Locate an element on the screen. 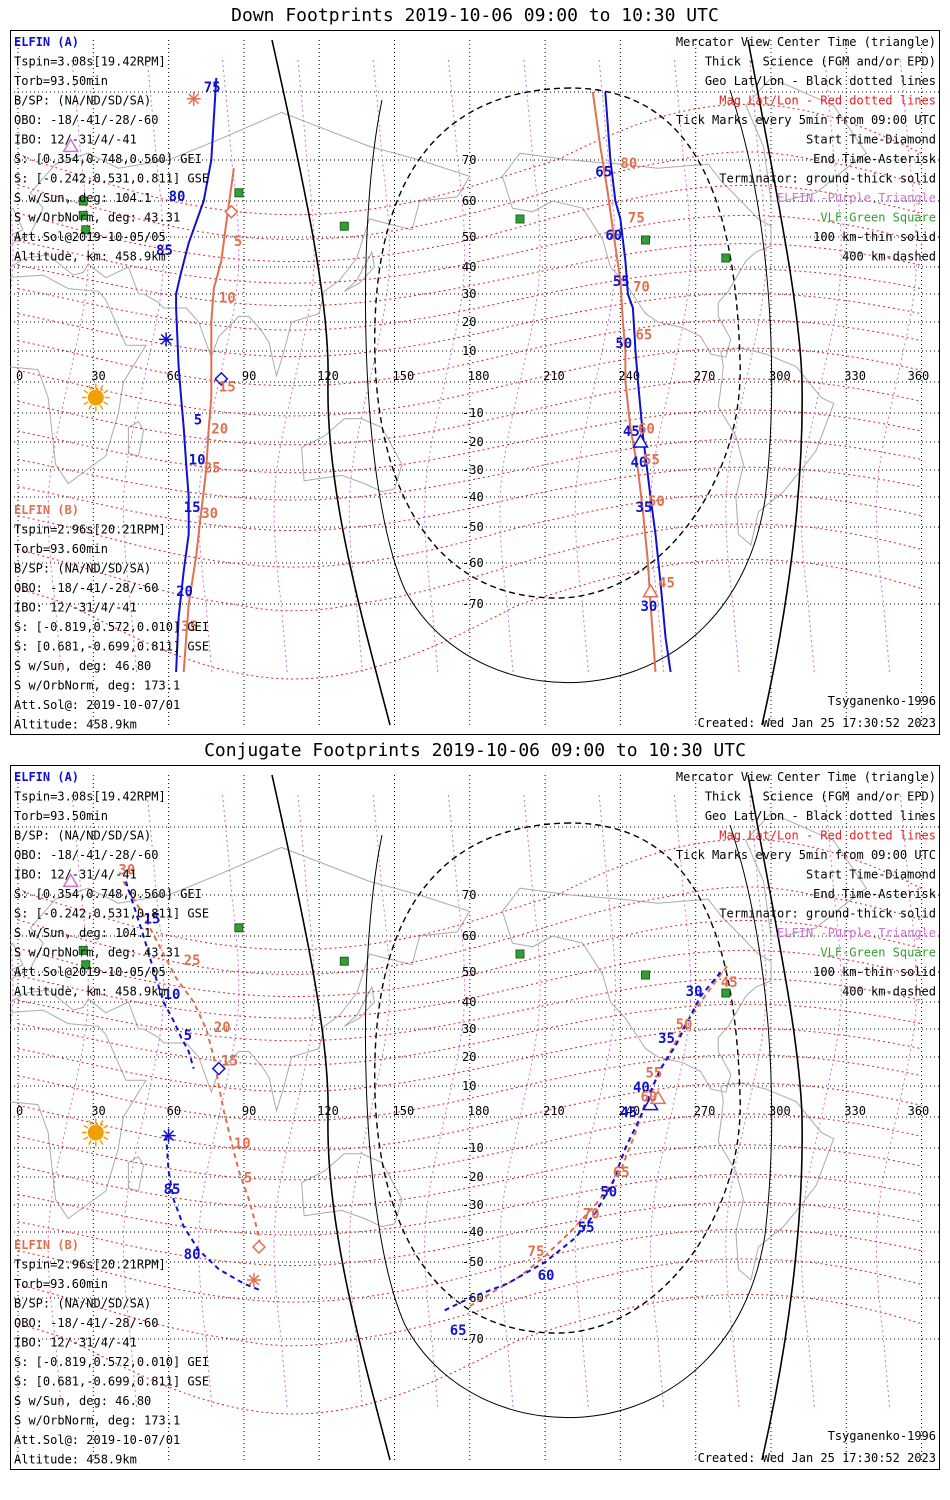 This screenshot has height=1500, width=950. info-line: S w/OrbNorm, deg: 43.31 is located at coordinates (97, 953).